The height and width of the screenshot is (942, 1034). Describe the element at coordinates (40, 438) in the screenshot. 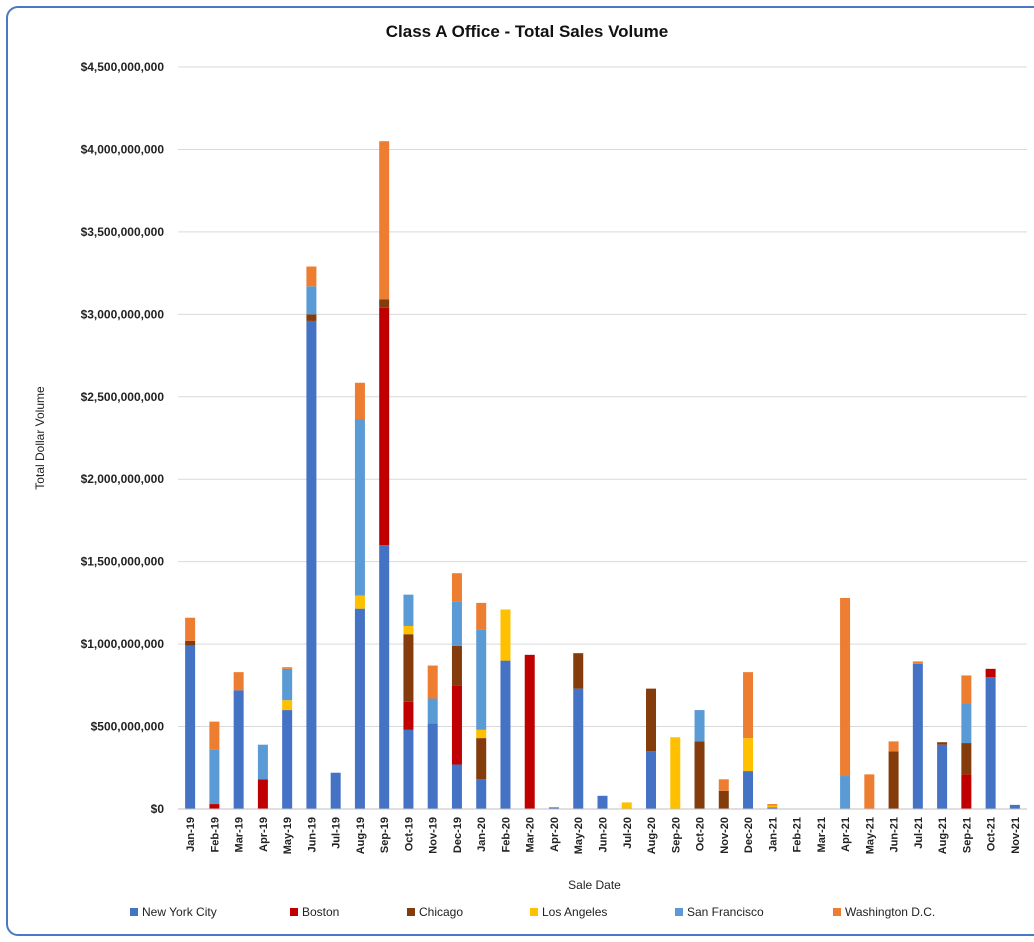

I see `y-axis-title: Total Dollar Volume` at that location.